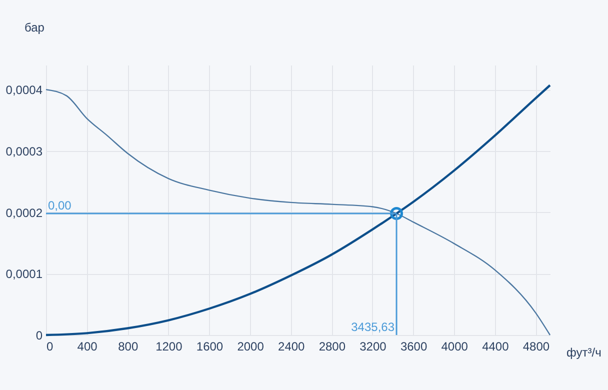  I want to click on x-tick-label: 0, so click(50, 347).